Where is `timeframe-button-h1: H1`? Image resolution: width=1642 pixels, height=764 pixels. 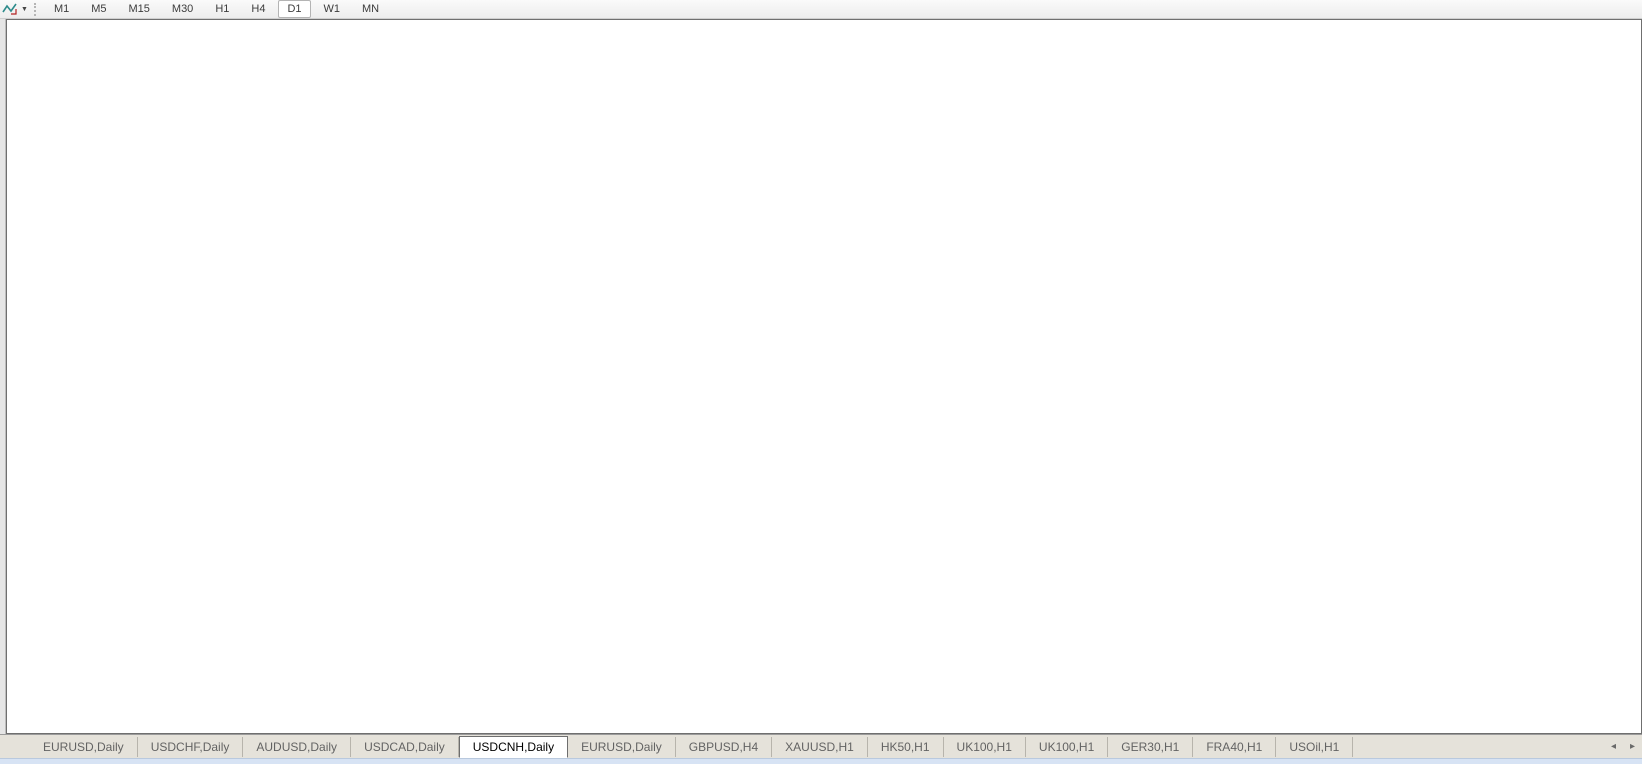
timeframe-button-h1: H1 is located at coordinates (222, 9).